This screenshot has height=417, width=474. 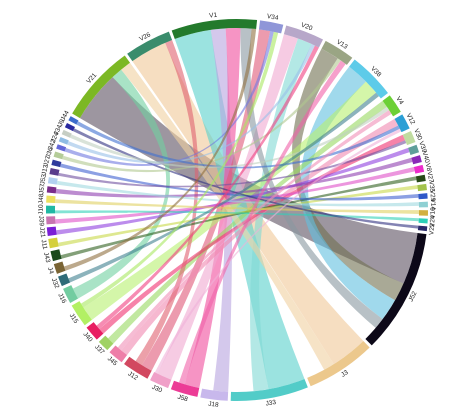 What do you see at coordinates (41, 209) in the screenshot?
I see `sector-label-j10: J10` at bounding box center [41, 209].